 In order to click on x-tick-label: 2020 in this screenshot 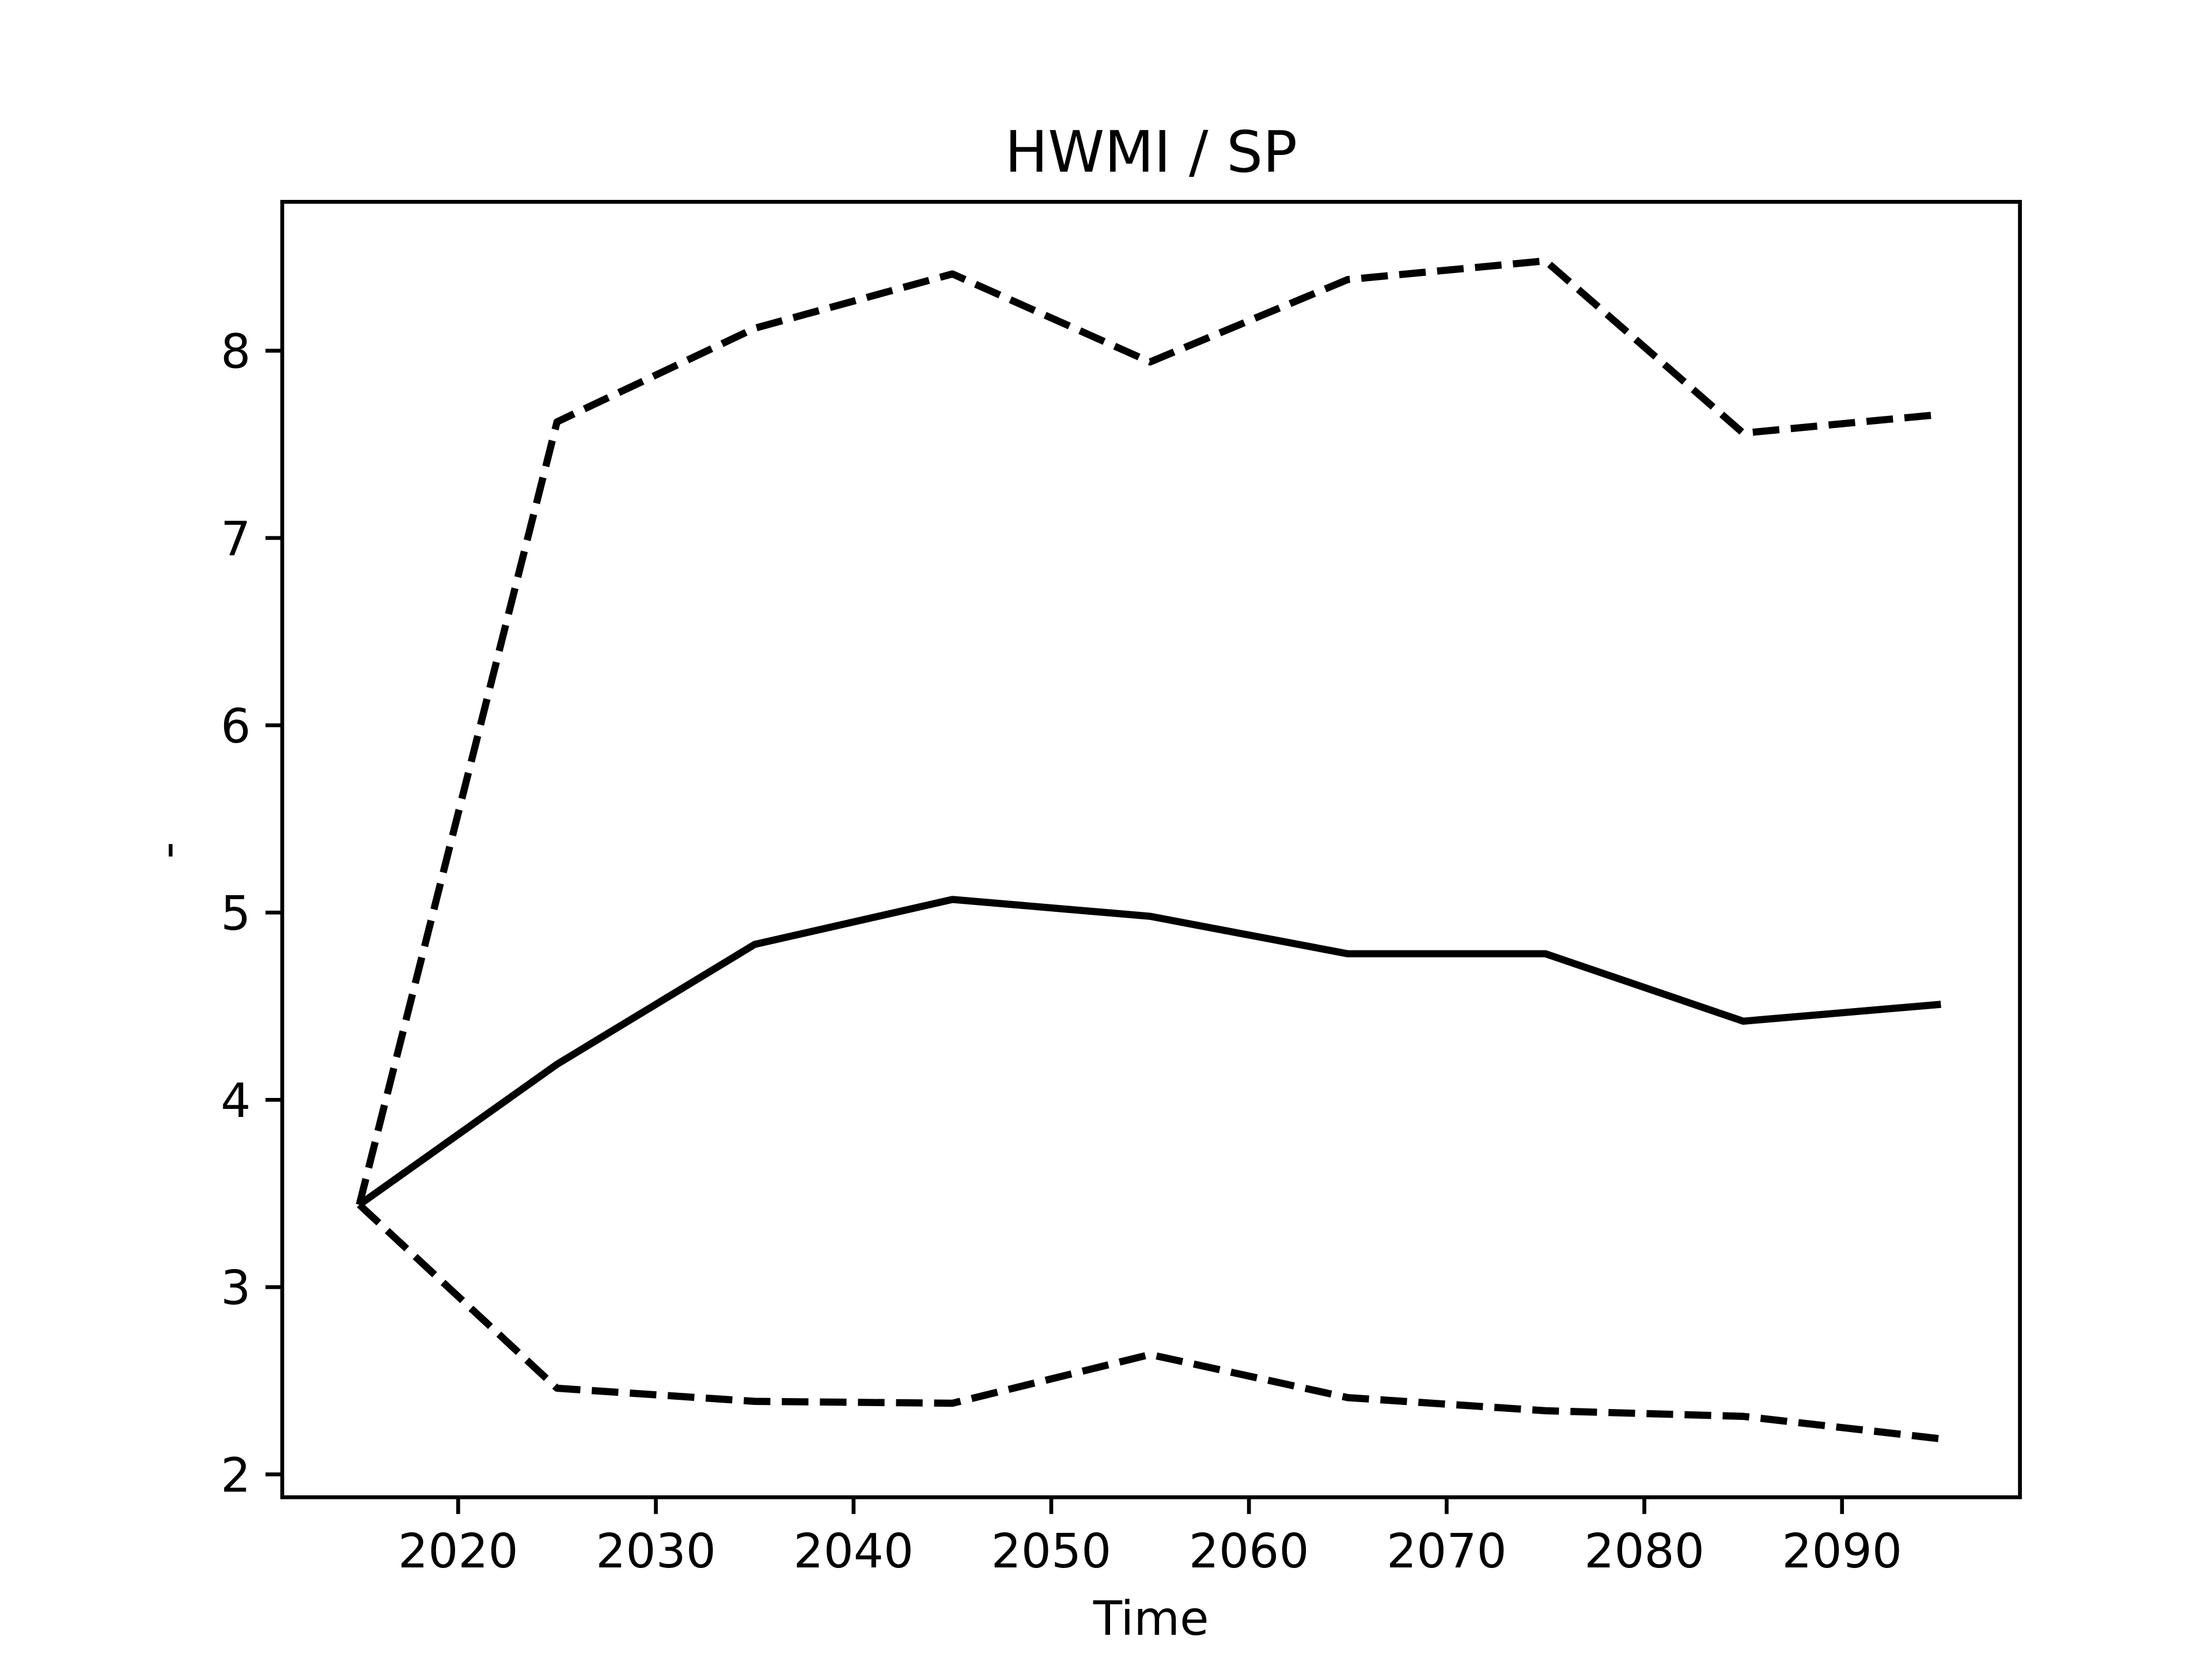, I will do `click(458, 1551)`.